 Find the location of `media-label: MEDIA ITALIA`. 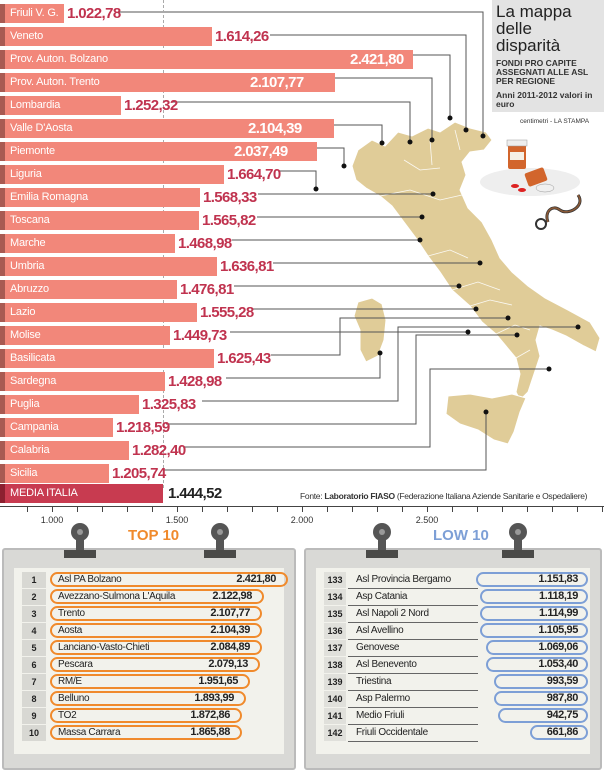

media-label: MEDIA ITALIA is located at coordinates (44, 493).